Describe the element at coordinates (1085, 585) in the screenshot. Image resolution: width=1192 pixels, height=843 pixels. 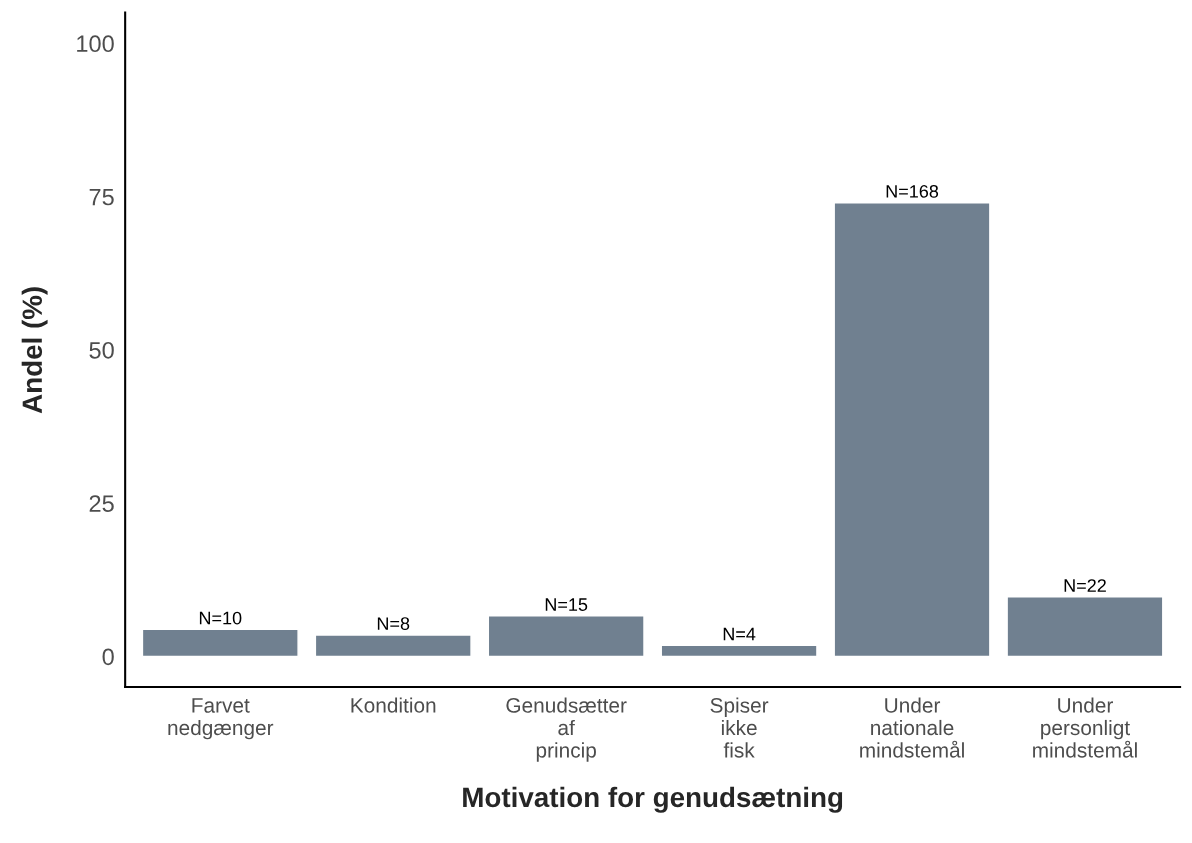
I see `annotation: N=22` at that location.